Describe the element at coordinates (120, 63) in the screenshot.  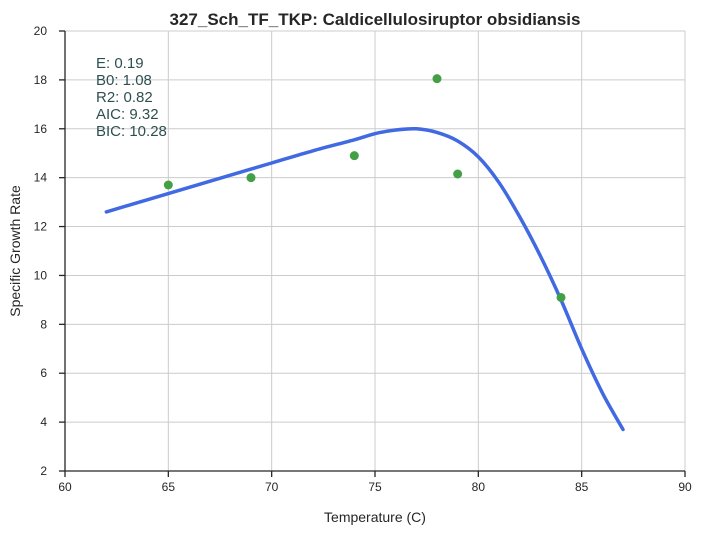
I see `fit-stat-line: E: 0.19` at that location.